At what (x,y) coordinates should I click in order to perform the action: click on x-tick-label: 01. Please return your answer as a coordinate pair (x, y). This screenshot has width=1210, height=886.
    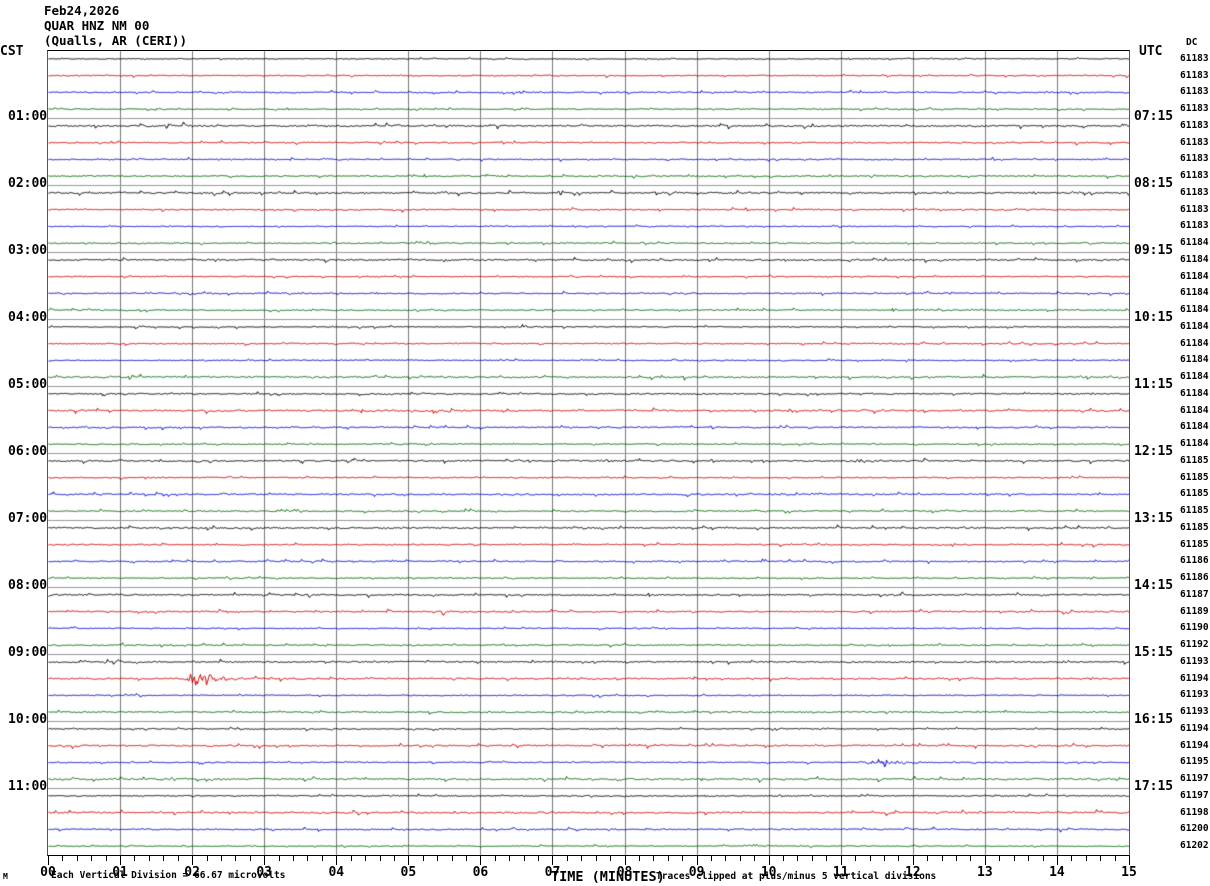
    Looking at the image, I should click on (120, 872).